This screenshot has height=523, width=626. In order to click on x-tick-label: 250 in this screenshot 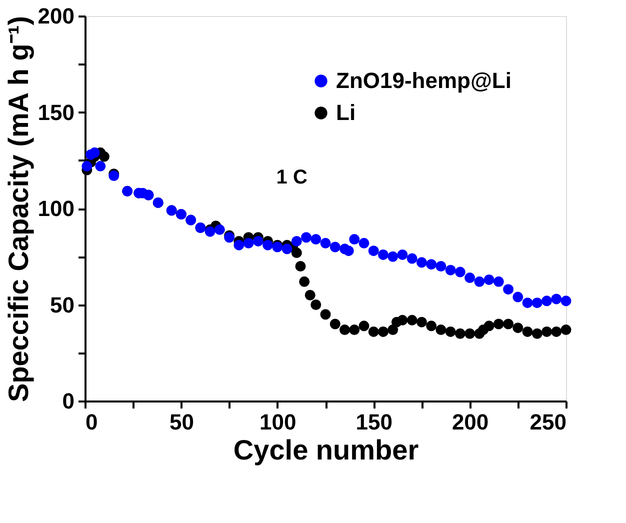, I will do `click(548, 422)`.